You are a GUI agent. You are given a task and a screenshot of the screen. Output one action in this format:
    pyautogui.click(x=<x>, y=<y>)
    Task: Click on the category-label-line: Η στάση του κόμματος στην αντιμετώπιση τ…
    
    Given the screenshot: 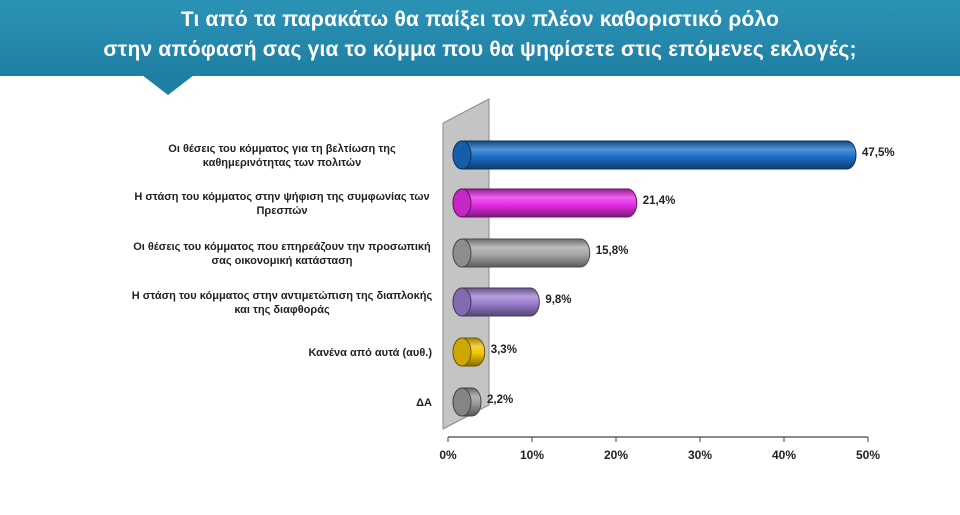 What is the action you would take?
    pyautogui.click(x=282, y=296)
    